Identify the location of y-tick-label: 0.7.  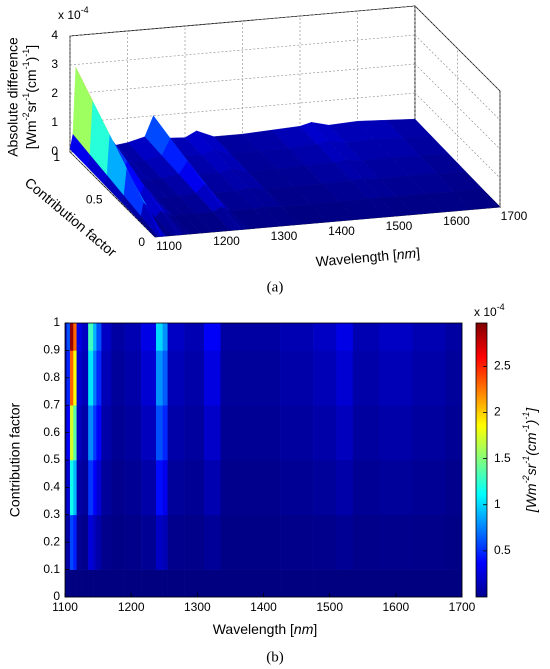
(51, 404).